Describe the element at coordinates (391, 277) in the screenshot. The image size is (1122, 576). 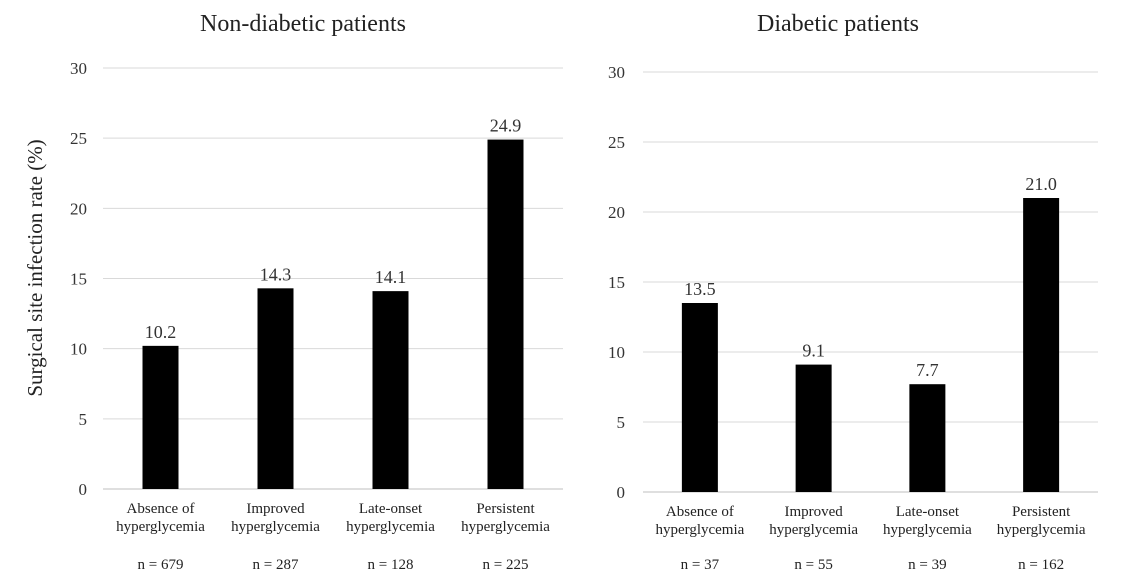
I see `data-label: 14.1` at that location.